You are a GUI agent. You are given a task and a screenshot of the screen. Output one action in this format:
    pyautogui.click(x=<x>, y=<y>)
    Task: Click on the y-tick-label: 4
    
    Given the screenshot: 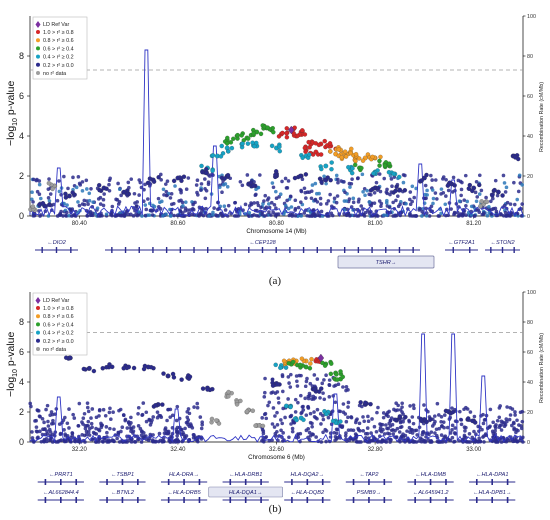 What is the action you would take?
    pyautogui.click(x=21, y=382)
    